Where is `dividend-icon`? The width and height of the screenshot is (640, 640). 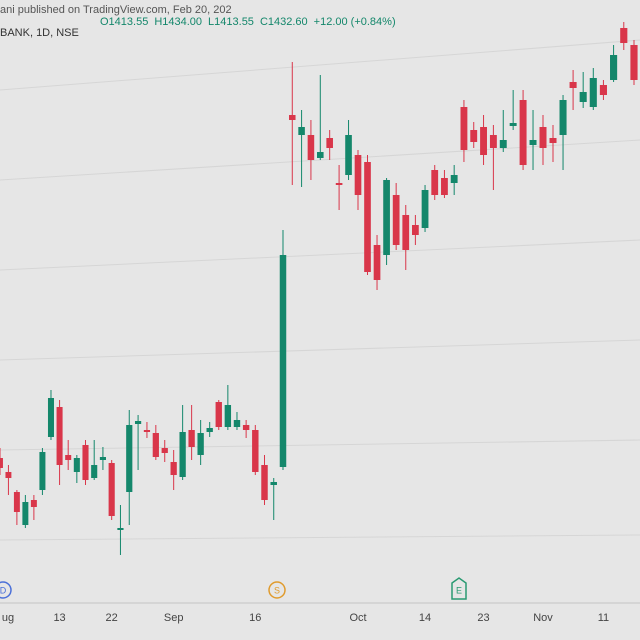 dividend-icon is located at coordinates (6, 590).